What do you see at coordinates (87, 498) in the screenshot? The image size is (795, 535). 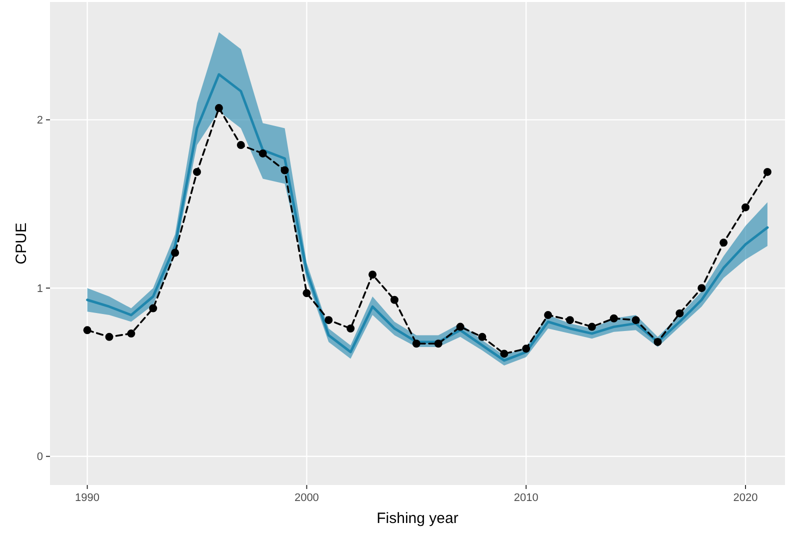 I see `x-tick-label: 1990` at bounding box center [87, 498].